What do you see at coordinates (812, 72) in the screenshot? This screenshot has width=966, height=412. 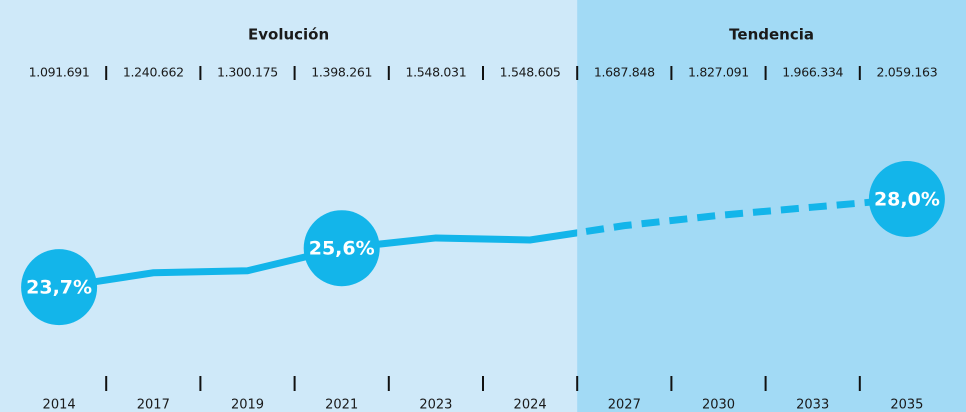 I see `total-label: 1.966.334` at bounding box center [812, 72].